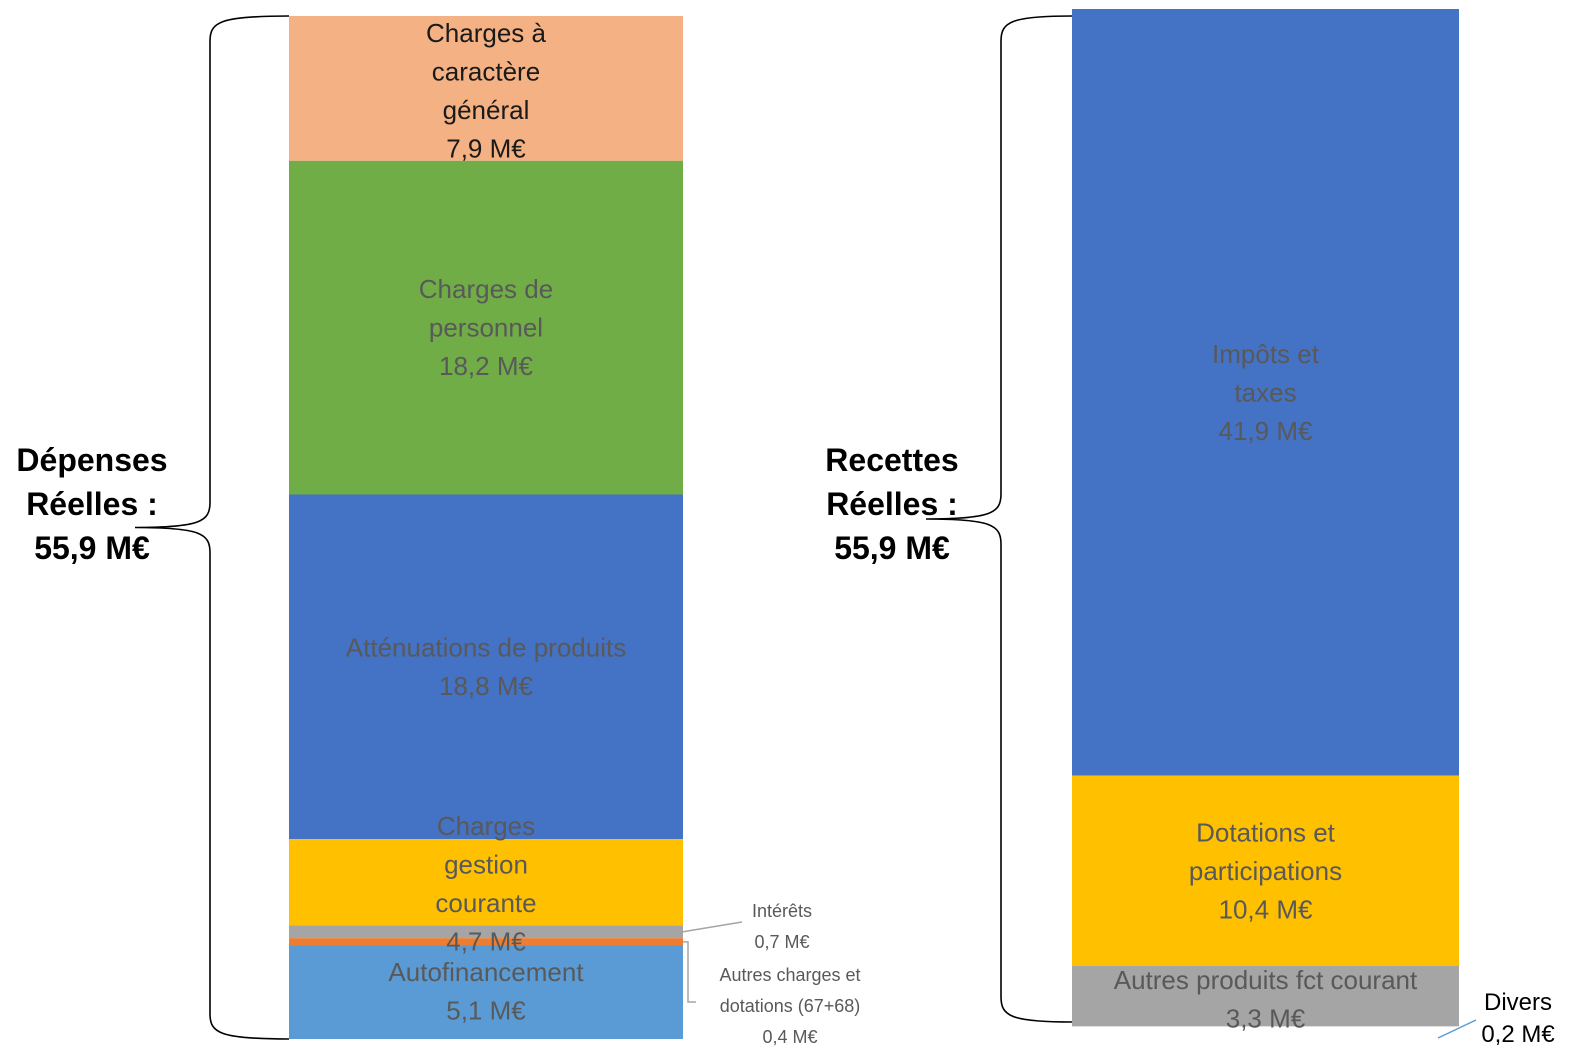 The image size is (1580, 1055). Describe the element at coordinates (486, 110) in the screenshot. I see `bar-1-segment-1-label-line-3: général` at that location.